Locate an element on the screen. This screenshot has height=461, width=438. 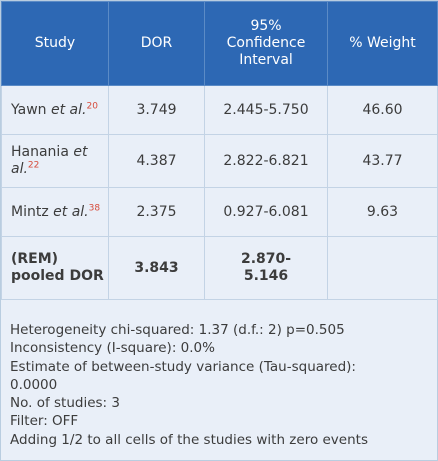
dor-cell: 4.387 is located at coordinates (156, 161).